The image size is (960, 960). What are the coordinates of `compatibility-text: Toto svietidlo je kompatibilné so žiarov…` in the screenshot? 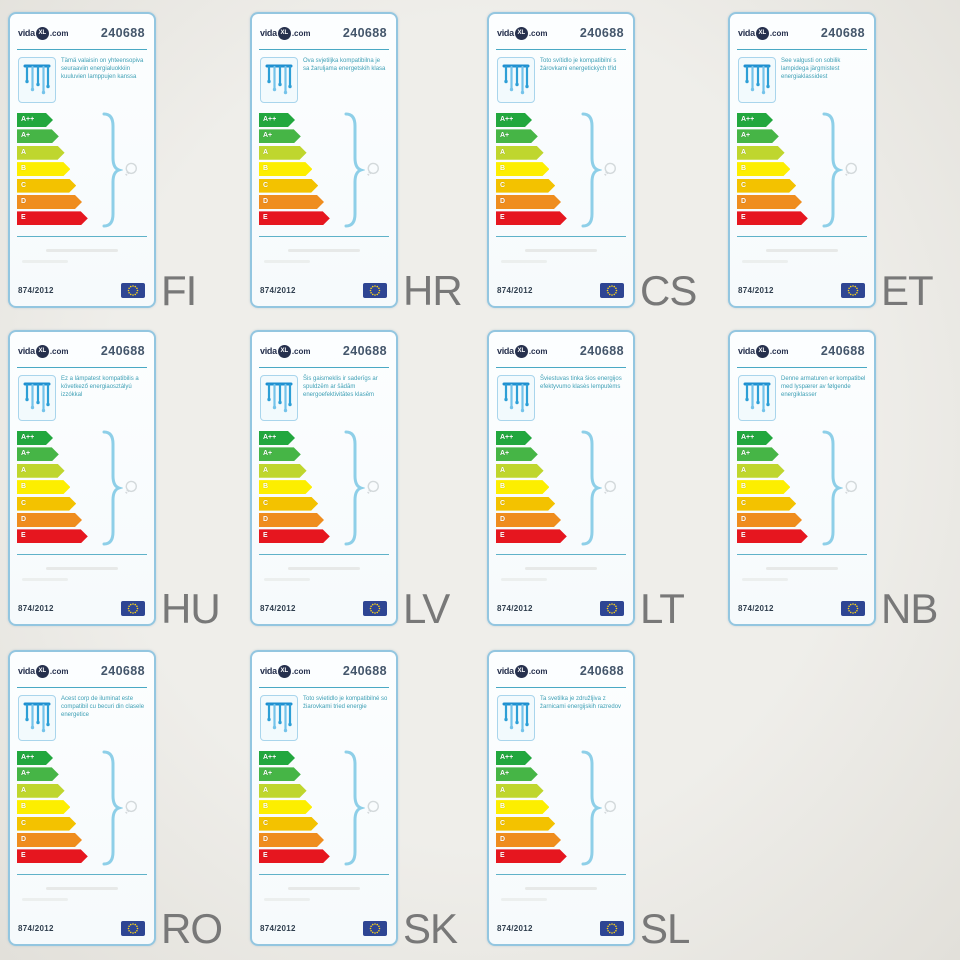 It's located at (345, 703).